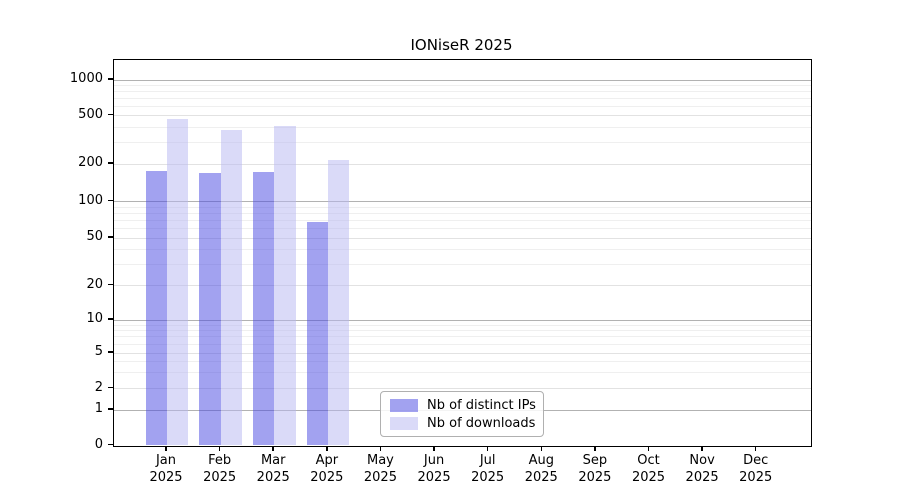  I want to click on x-tick-month: Sep, so click(595, 460).